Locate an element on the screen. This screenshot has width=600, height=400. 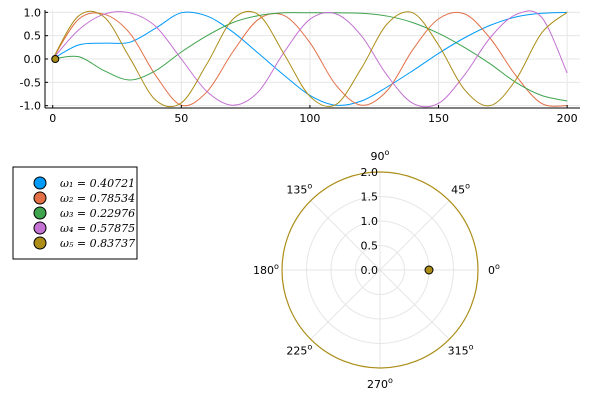
y-tick-label: 0.5 is located at coordinates (33, 36).